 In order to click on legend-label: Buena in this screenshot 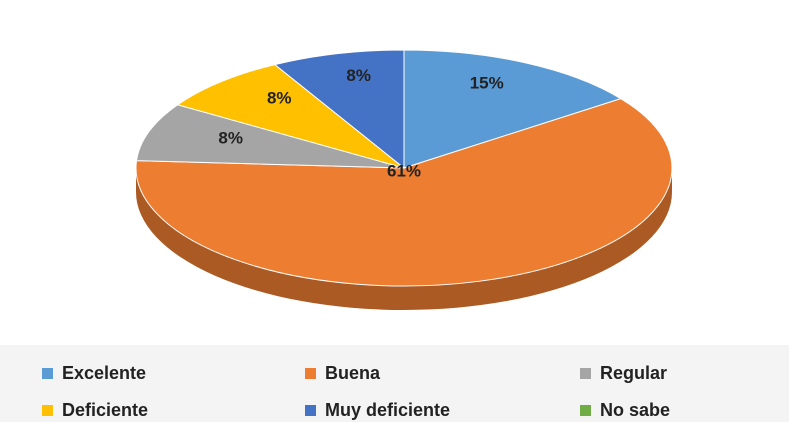, I will do `click(353, 373)`.